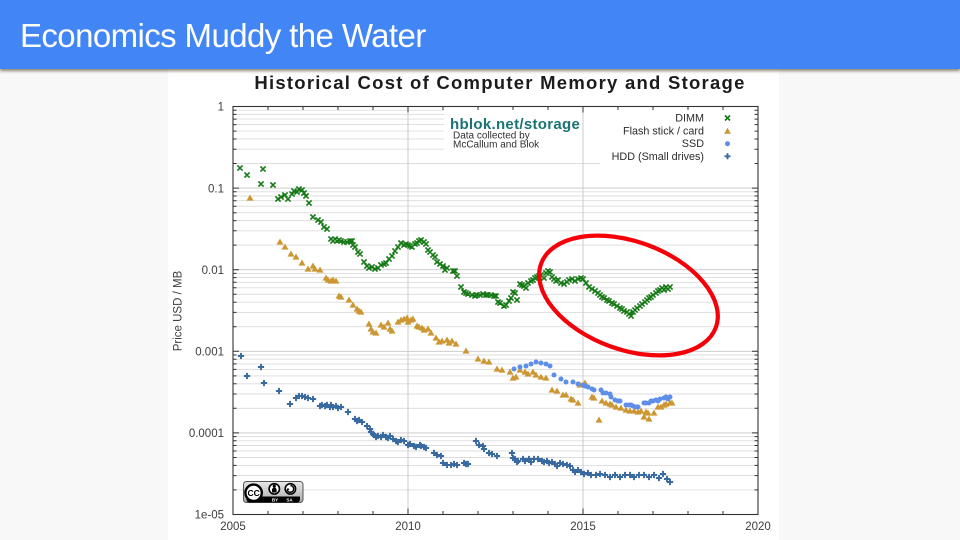 Image resolution: width=960 pixels, height=540 pixels. Describe the element at coordinates (179, 310) in the screenshot. I see `svg-text: Price USD / MB` at that location.